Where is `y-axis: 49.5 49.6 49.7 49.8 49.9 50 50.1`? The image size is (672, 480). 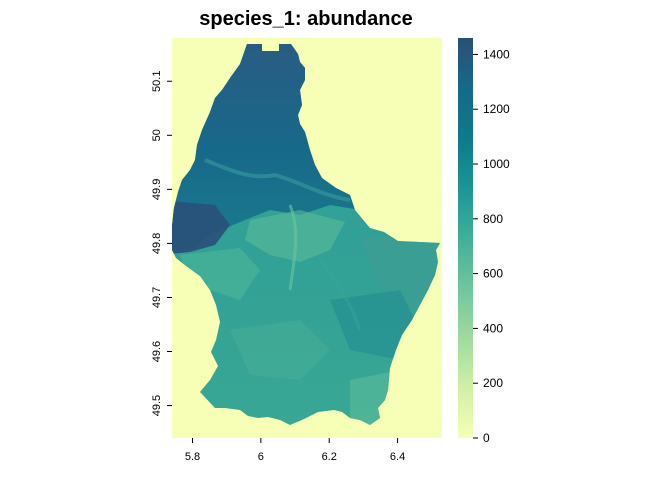
y-axis: 49.5 49.6 49.7 49.8 49.9 50 50.1 is located at coordinates (161, 243).